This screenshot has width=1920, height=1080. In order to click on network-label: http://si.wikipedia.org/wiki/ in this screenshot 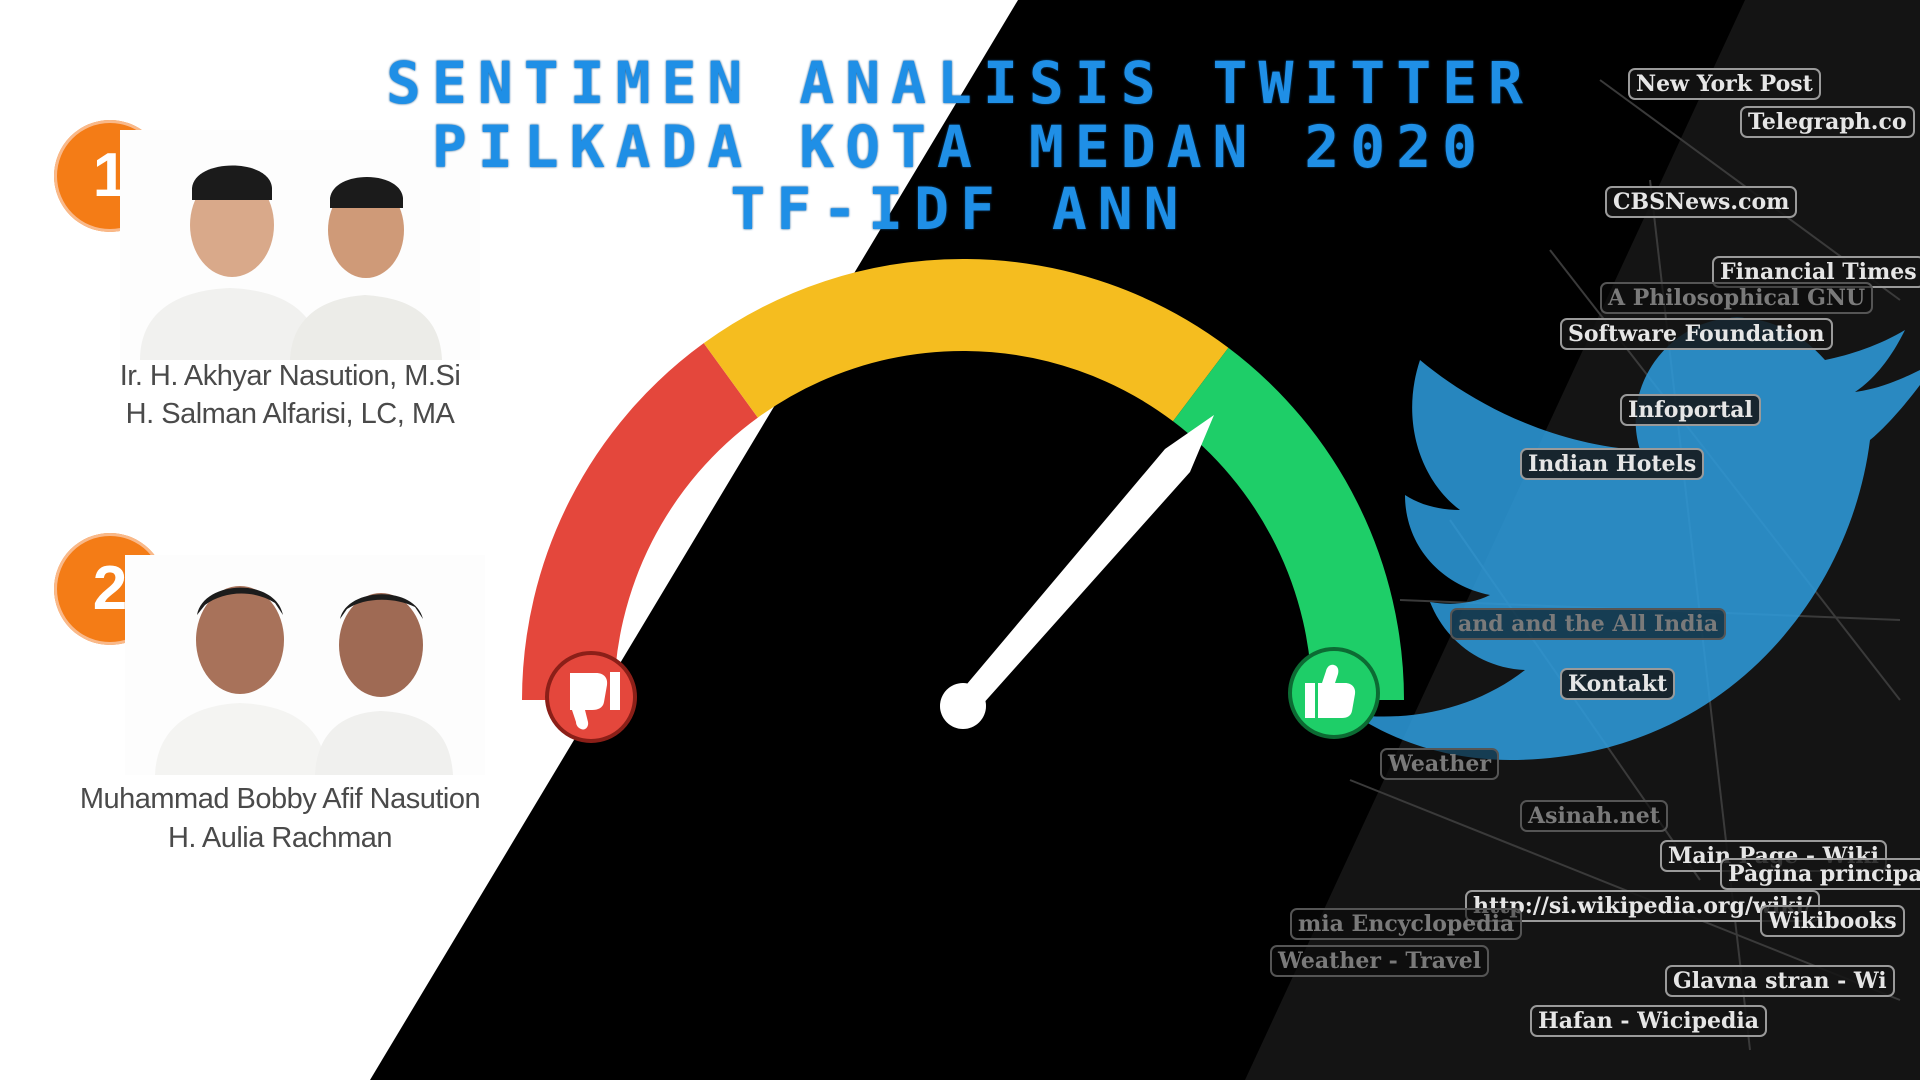, I will do `click(1642, 906)`.